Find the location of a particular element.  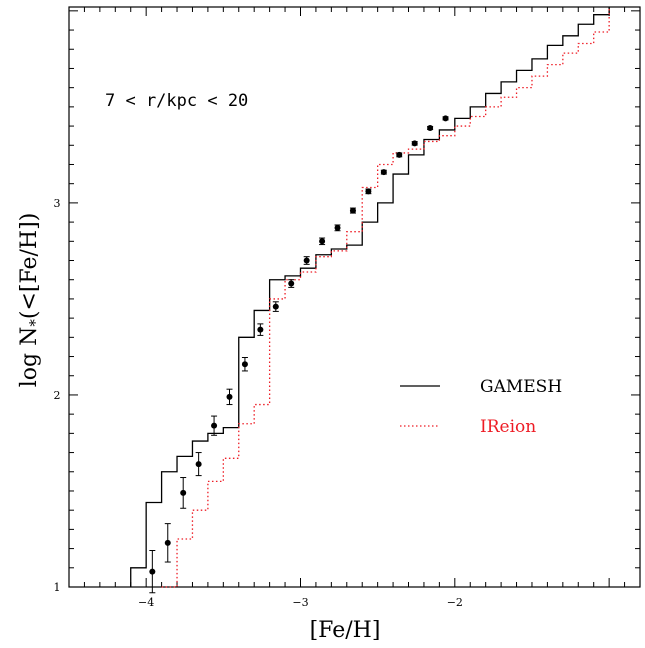

y-axis-label: log N*(<[Fe/H]) is located at coordinates (30, 300).